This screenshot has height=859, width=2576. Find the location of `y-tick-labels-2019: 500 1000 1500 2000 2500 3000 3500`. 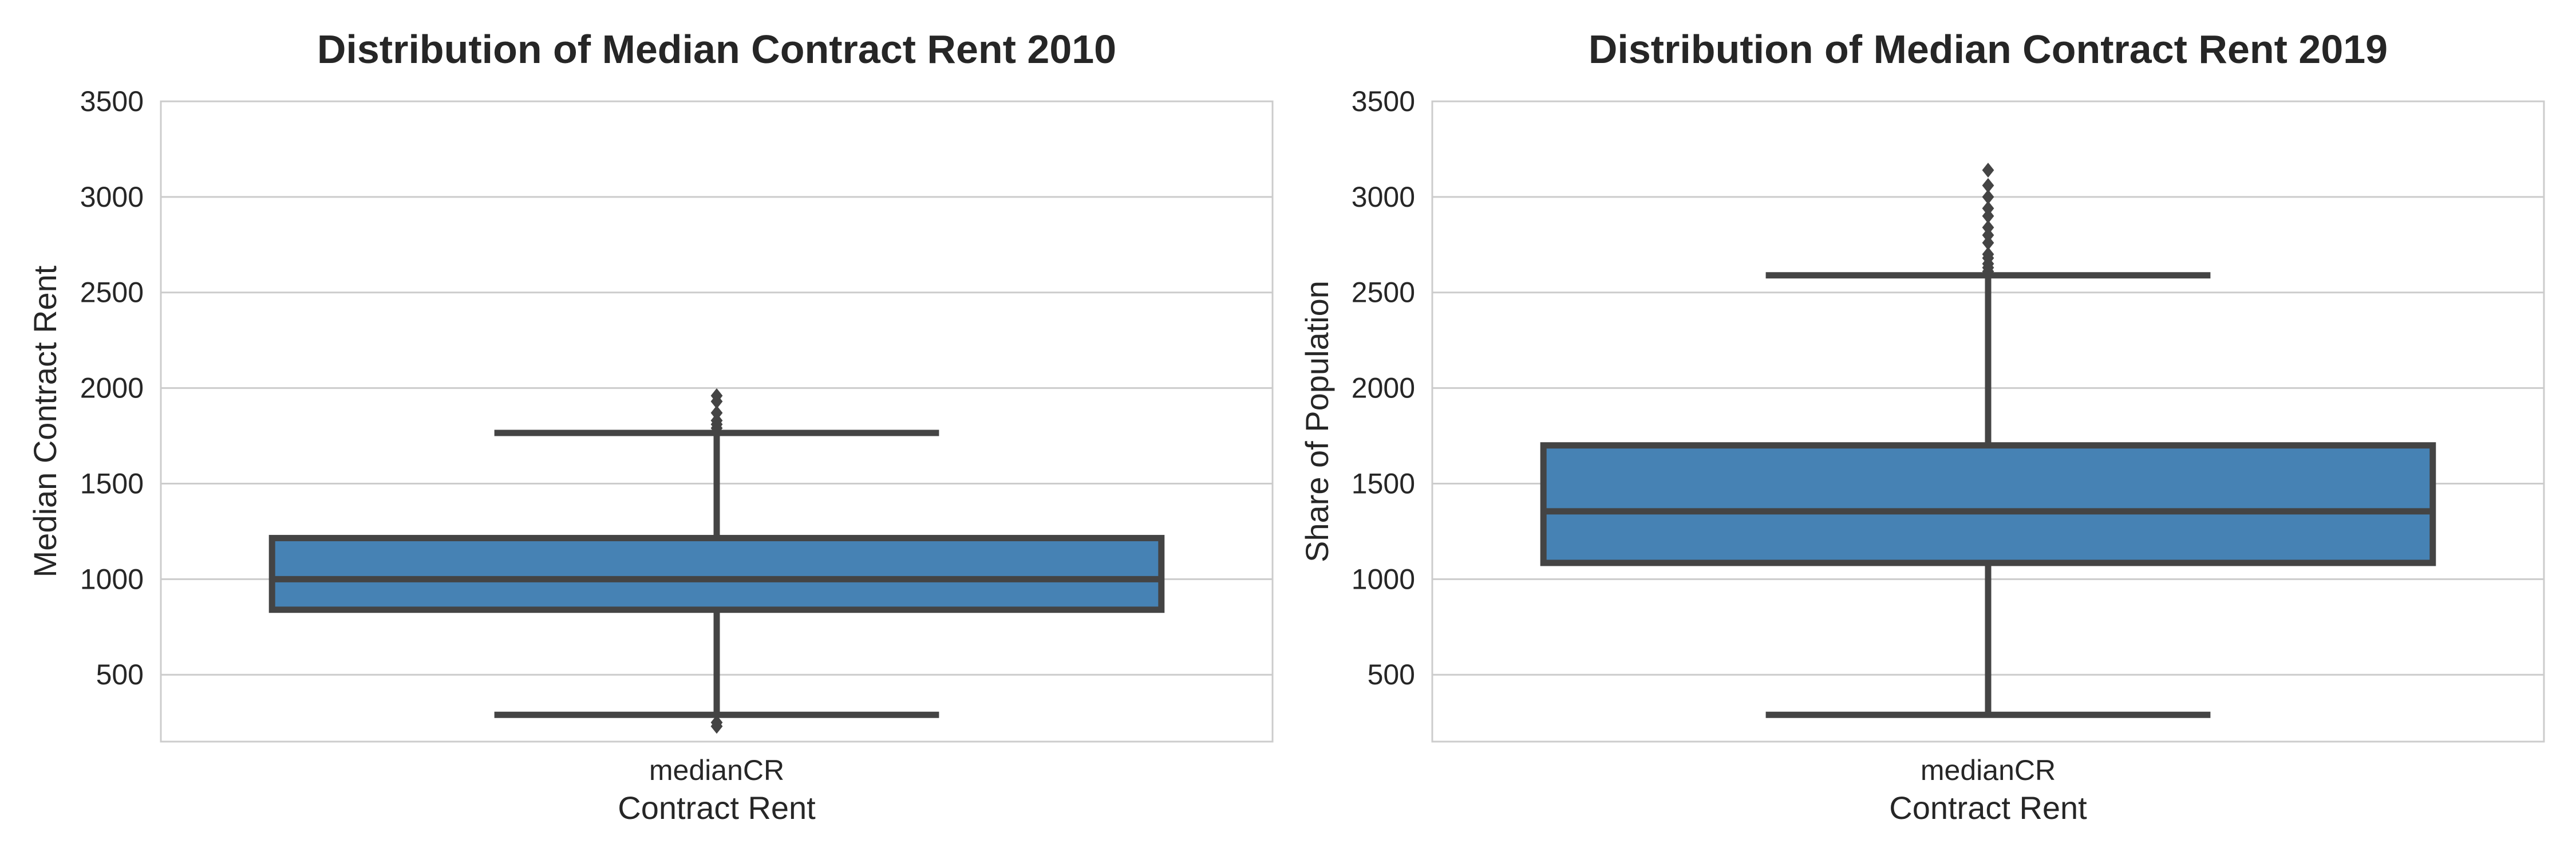

y-tick-labels-2019: 500 1000 1500 2000 2500 3000 3500 is located at coordinates (1383, 388).